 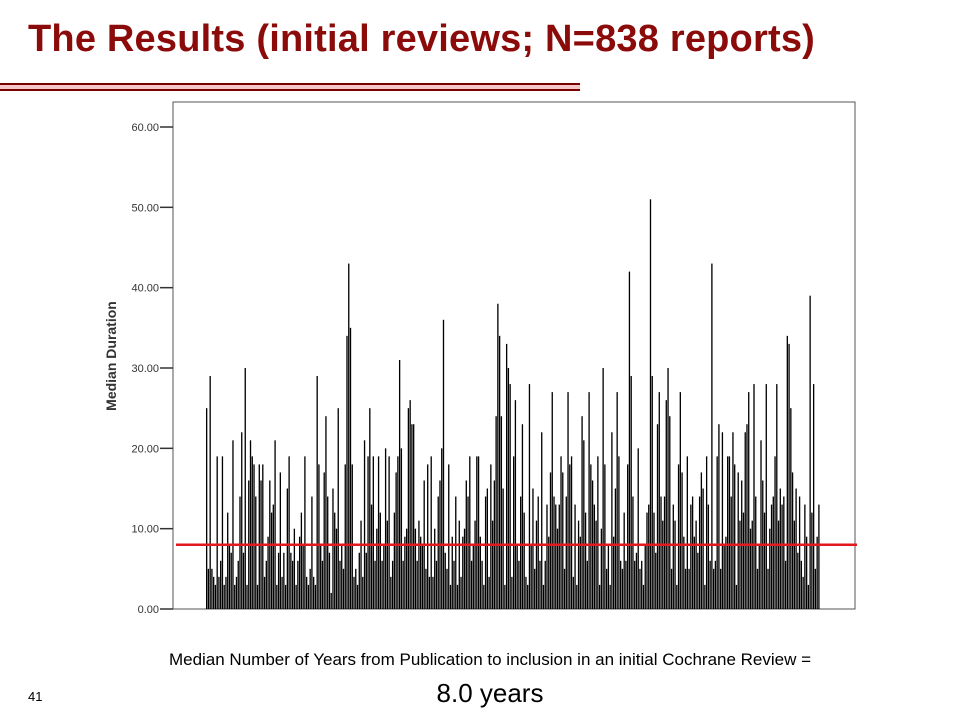 What do you see at coordinates (145, 449) in the screenshot?
I see `y-tick-label: 20.00` at bounding box center [145, 449].